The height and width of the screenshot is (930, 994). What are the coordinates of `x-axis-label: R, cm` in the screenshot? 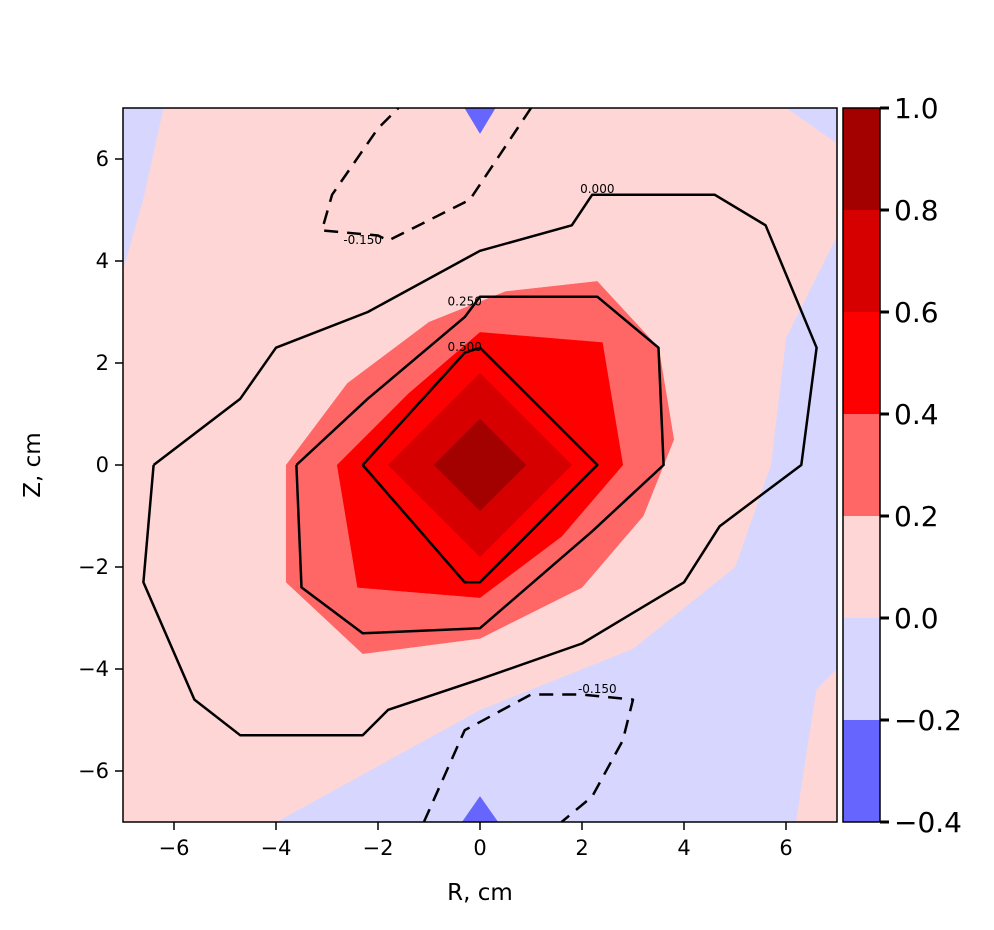 It's located at (480, 893).